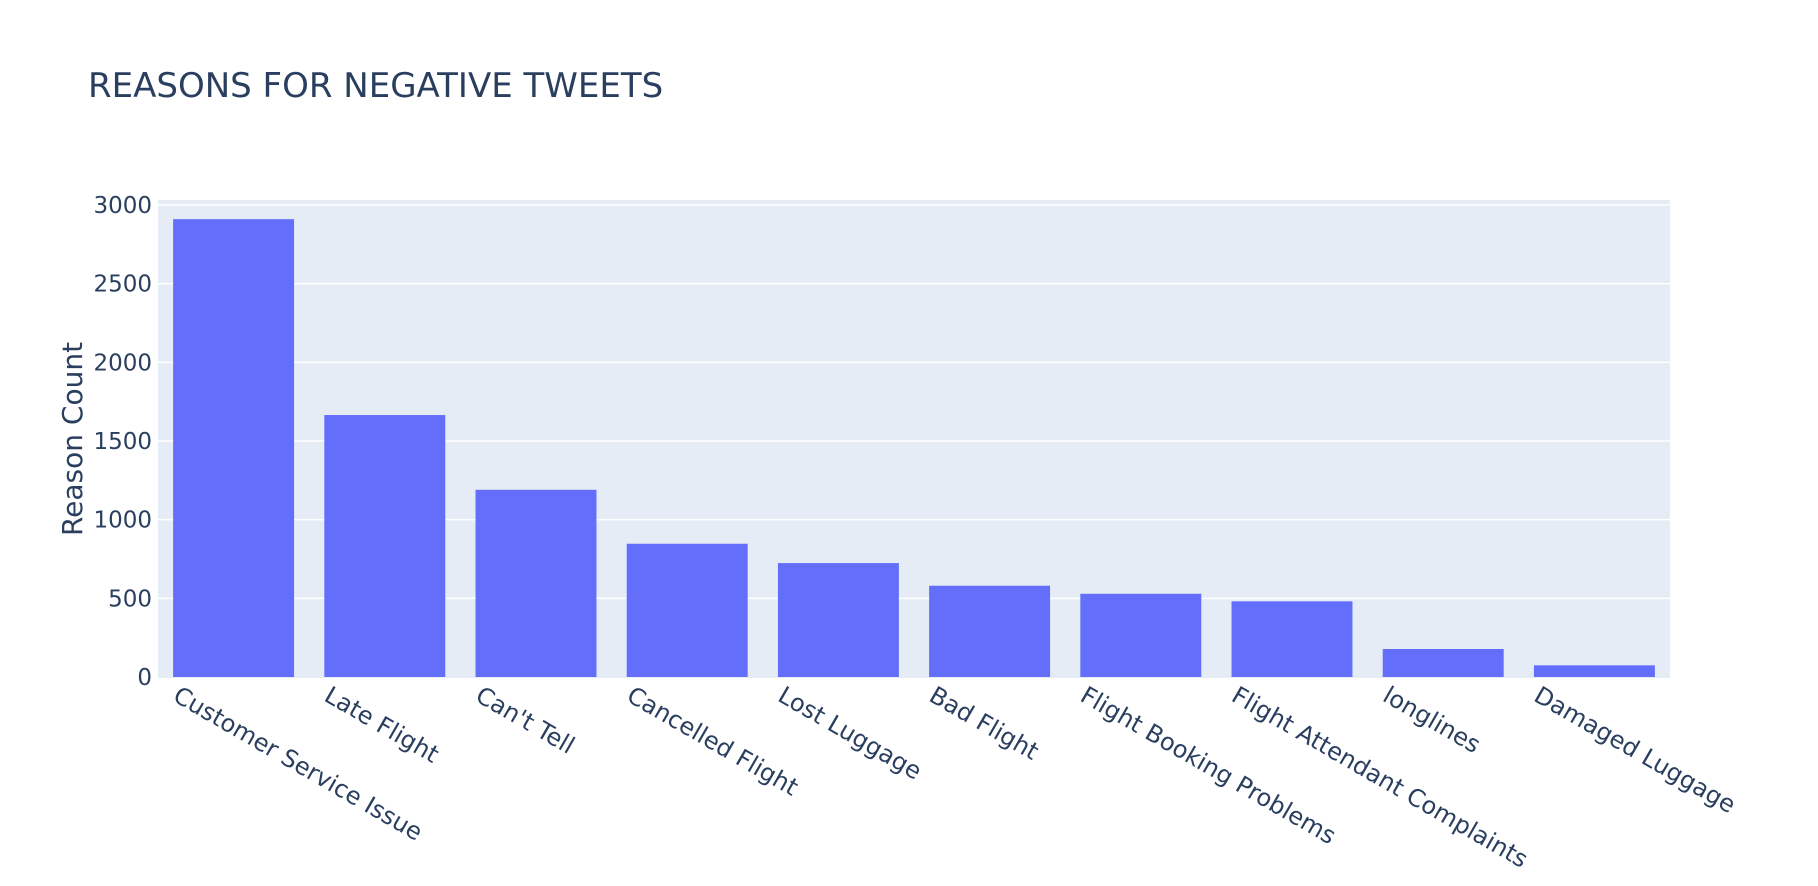  What do you see at coordinates (1634, 750) in the screenshot?
I see `x-tick-label: Damaged Luggage` at bounding box center [1634, 750].